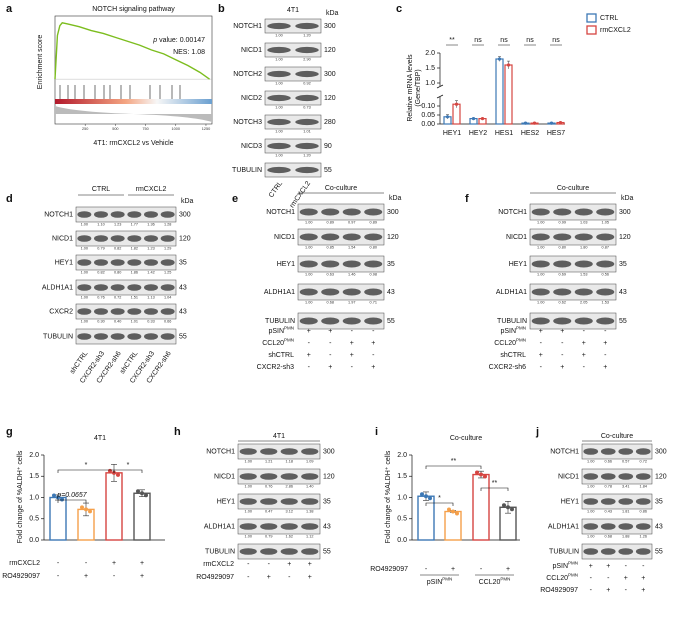 This screenshot has width=683, height=627. What do you see at coordinates (279, 292) in the screenshot?
I see `protein-label: ALDH1A1` at bounding box center [279, 292].